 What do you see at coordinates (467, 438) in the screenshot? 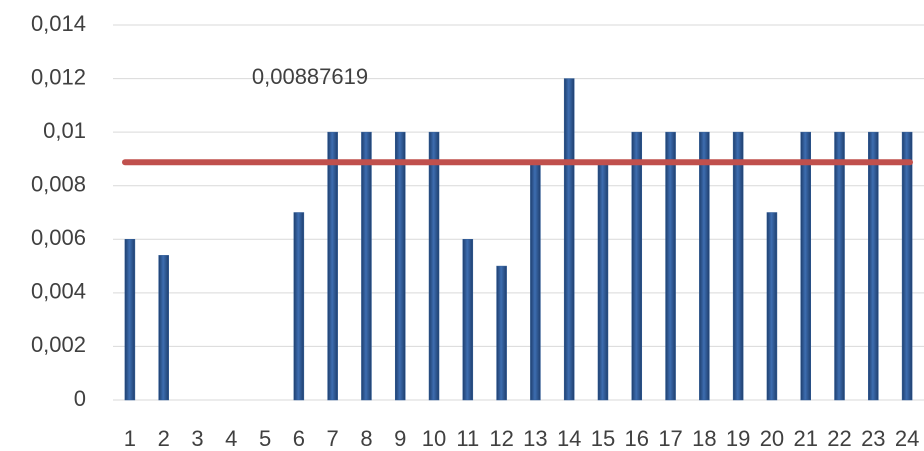
I see `x-tick-label: 11` at bounding box center [467, 438].